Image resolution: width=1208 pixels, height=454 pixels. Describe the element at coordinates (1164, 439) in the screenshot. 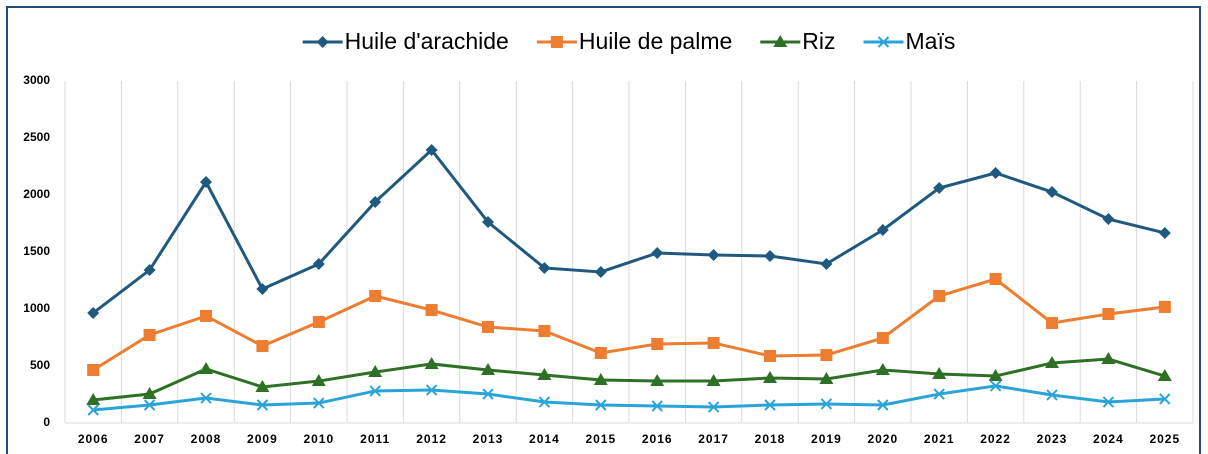

I see `x-tick-label: 2025` at that location.